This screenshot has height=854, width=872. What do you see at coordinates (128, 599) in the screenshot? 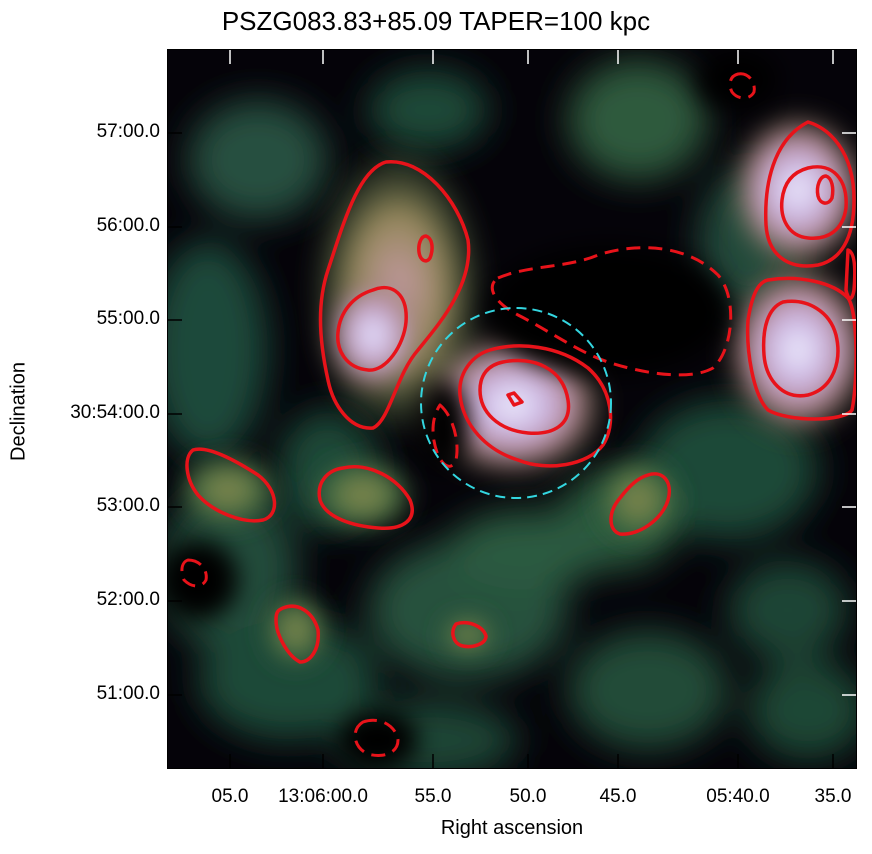
I see `y-tick-label: 52:00.0` at bounding box center [128, 599].